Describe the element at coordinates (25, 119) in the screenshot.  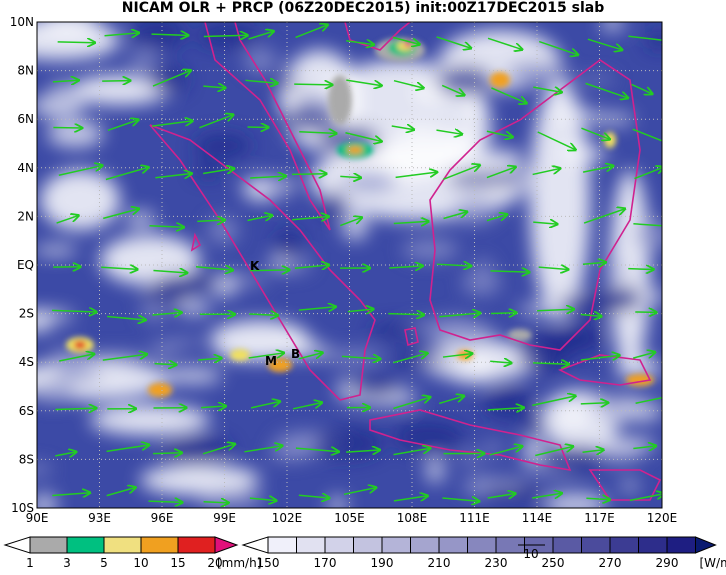
I see `lat-label: 6N` at that location.